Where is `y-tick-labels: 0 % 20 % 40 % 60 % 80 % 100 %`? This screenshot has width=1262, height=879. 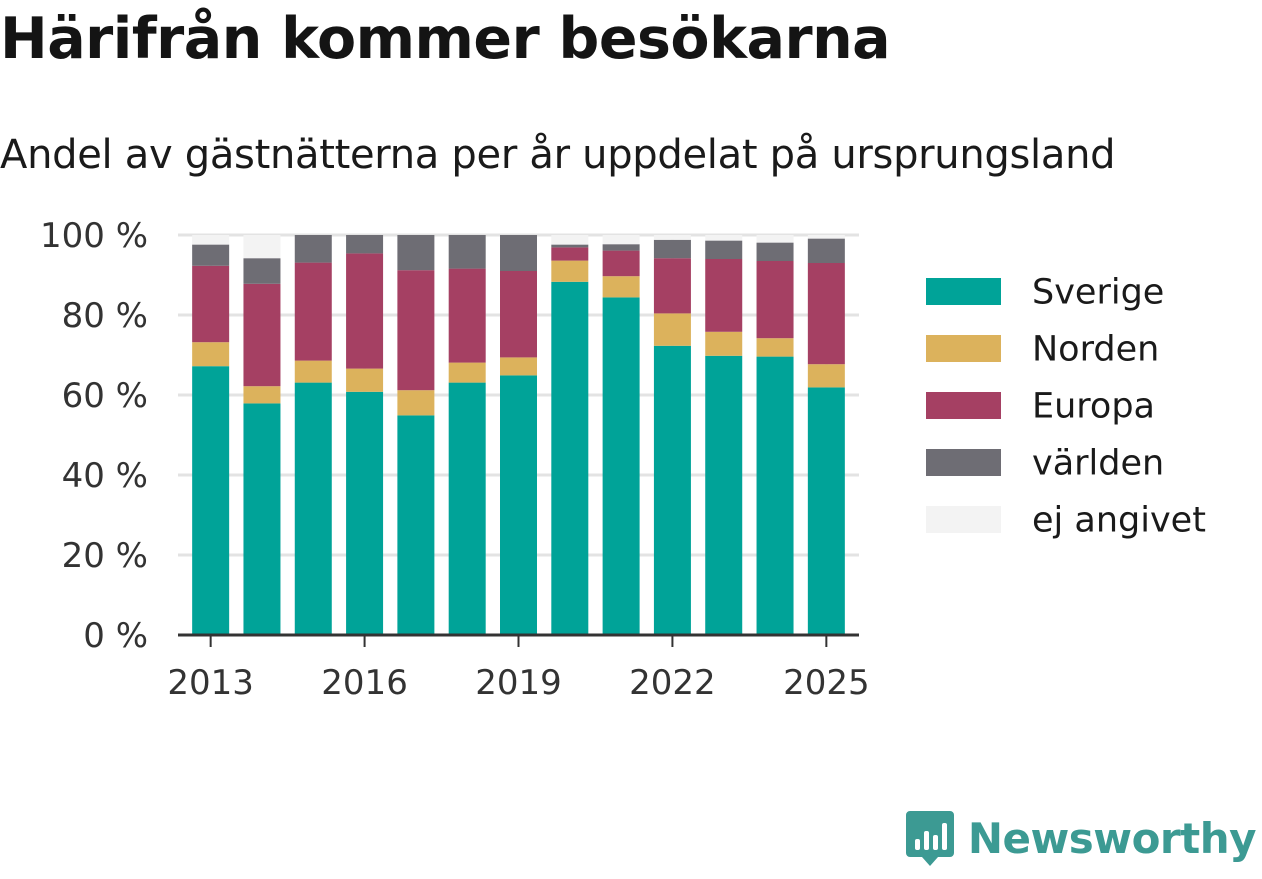
y-tick-labels: 0 % 20 % 40 % 60 % 80 % 100 % is located at coordinates (94, 436).